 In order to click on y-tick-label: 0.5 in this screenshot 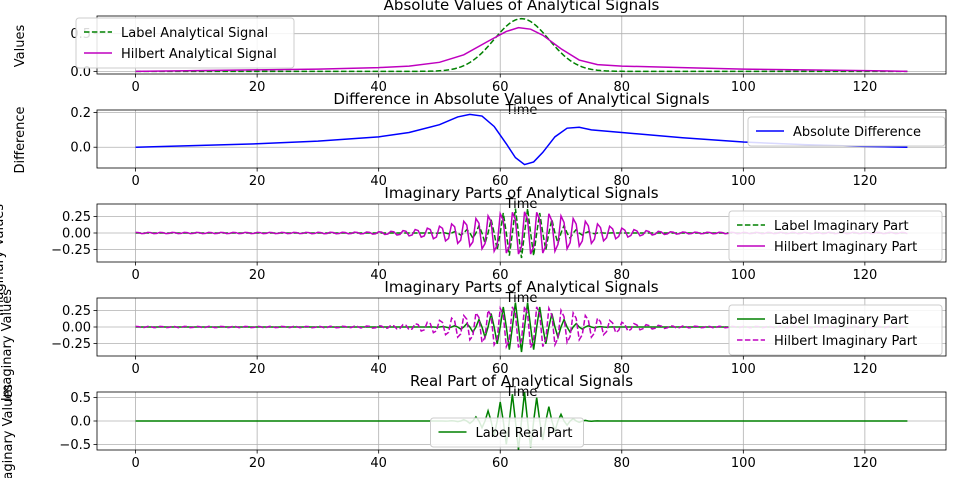, I will do `click(80, 398)`.